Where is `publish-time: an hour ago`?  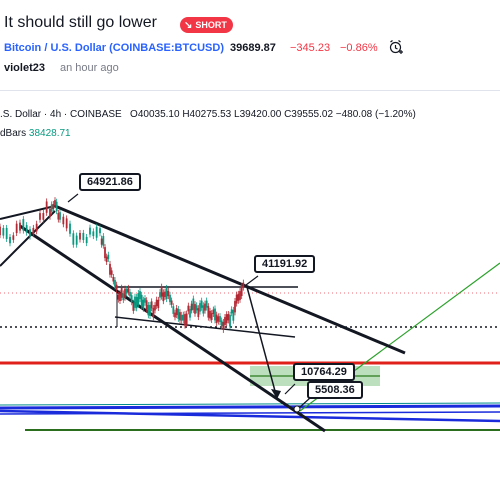 publish-time: an hour ago is located at coordinates (89, 68).